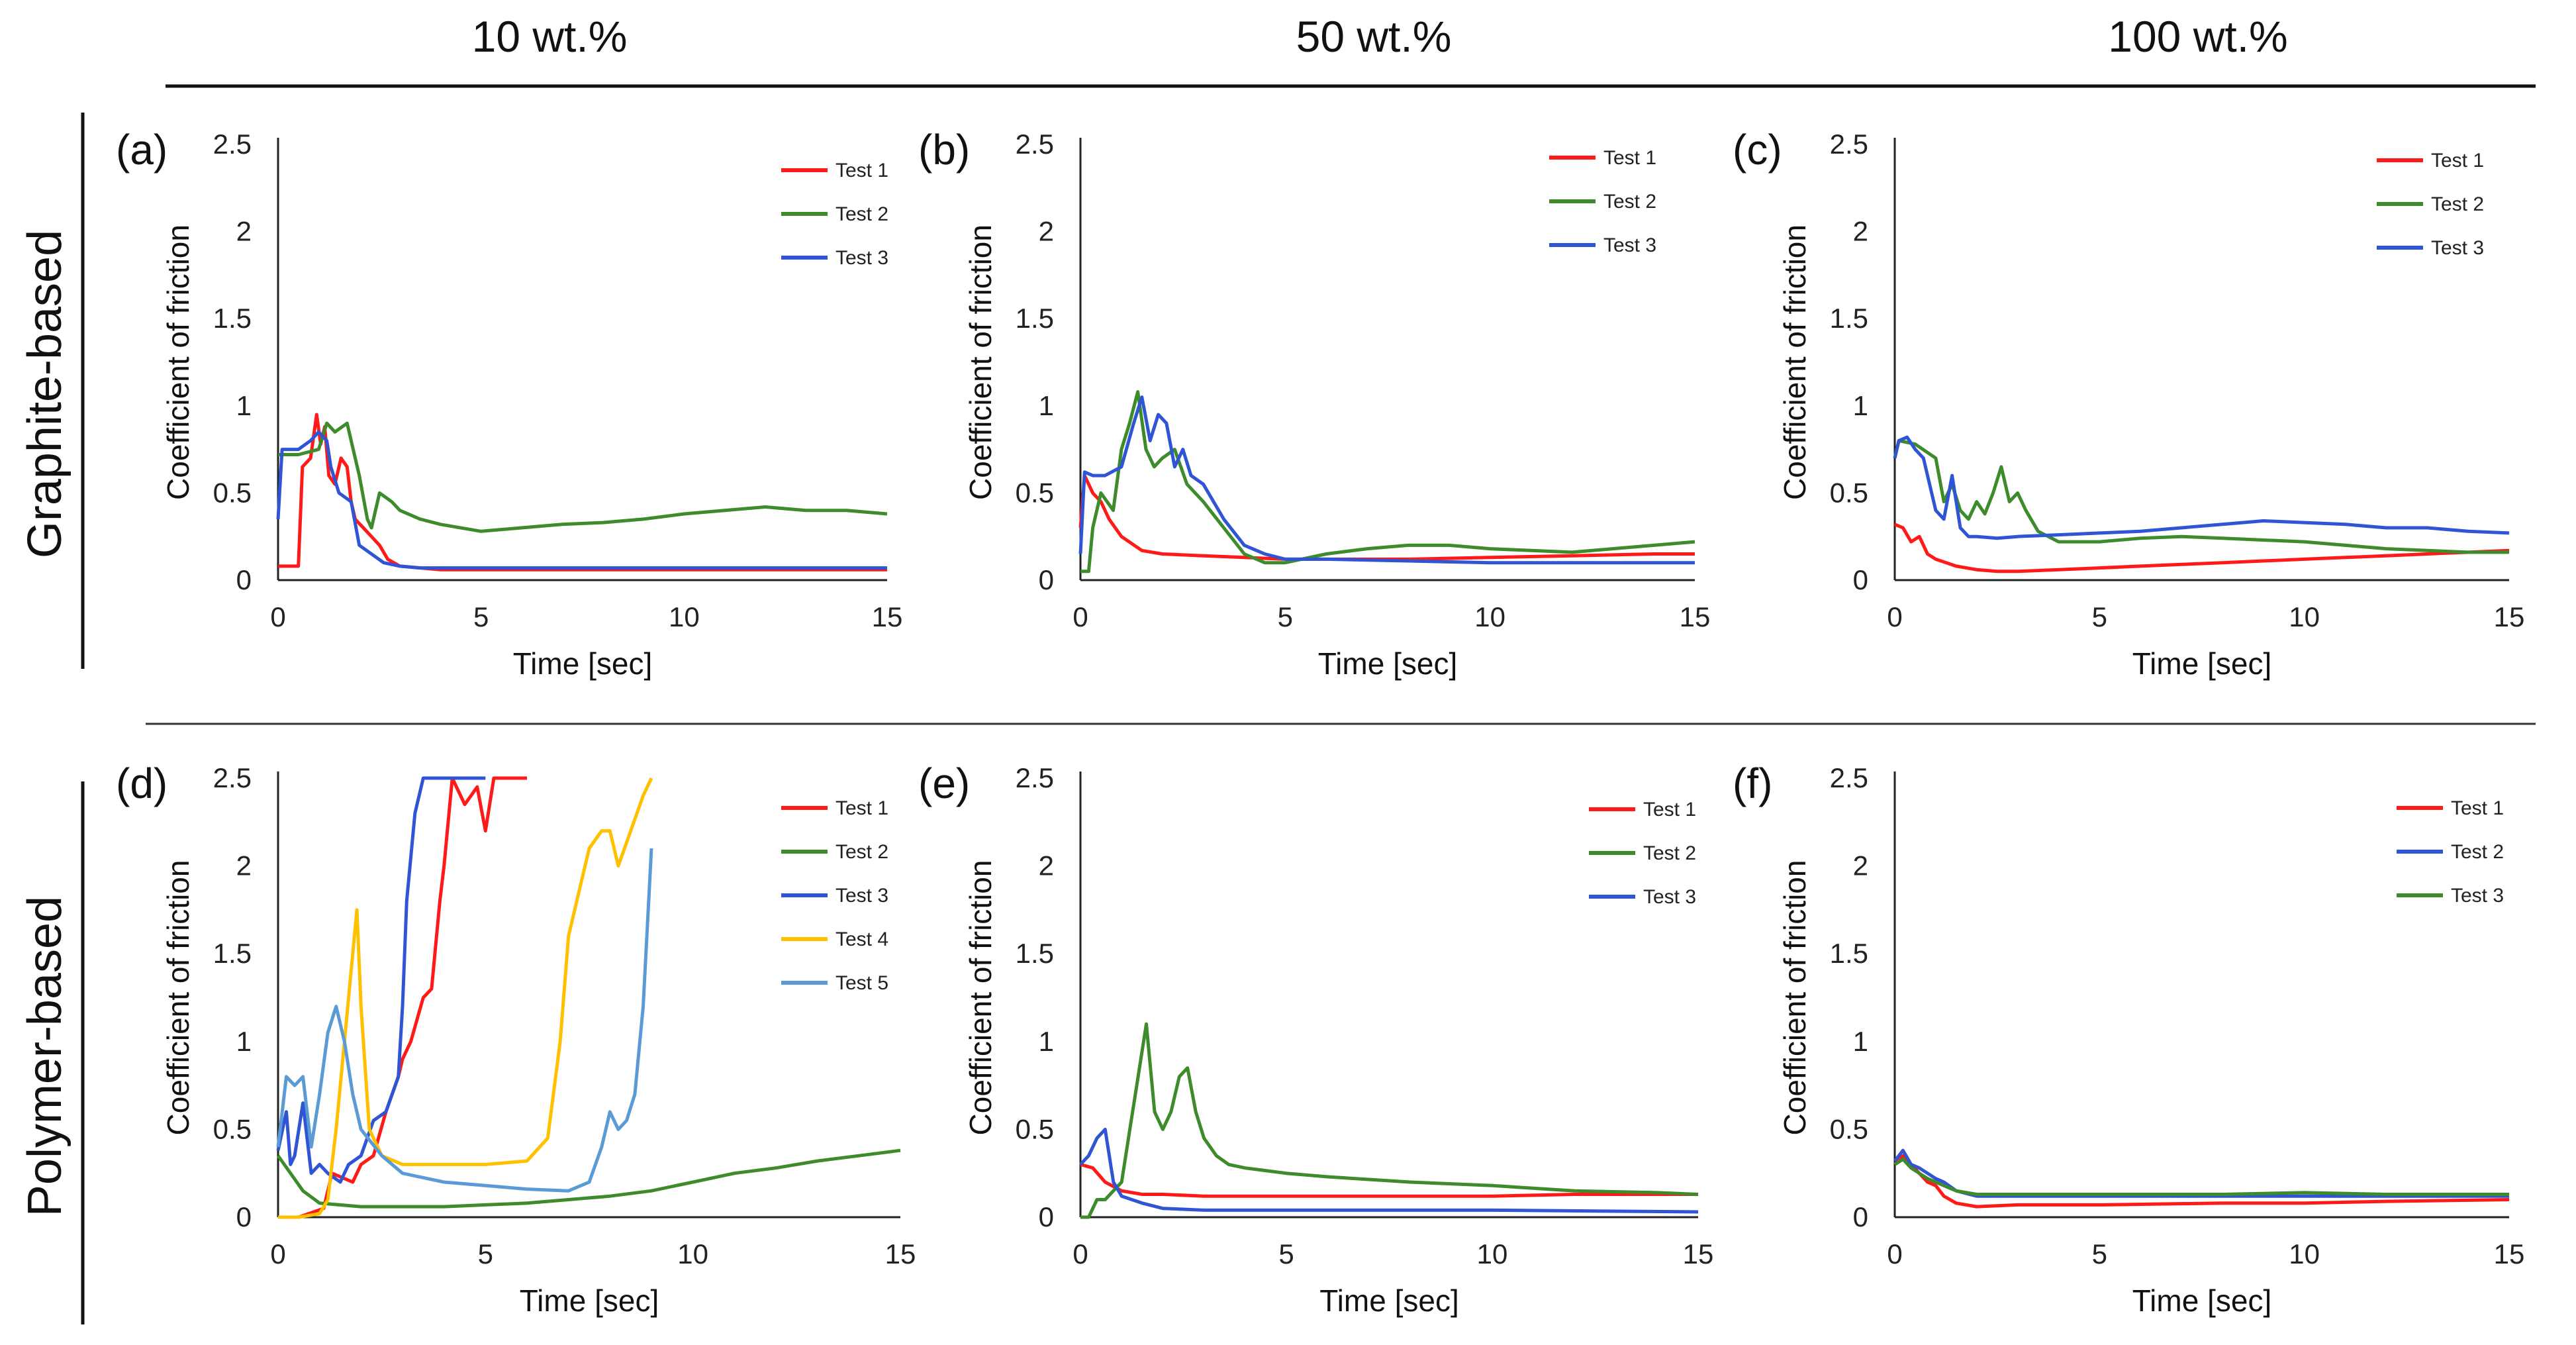 This screenshot has height=1345, width=2576. I want to click on legend: Test 1 Test 2 Test 3 Test 4 Test 5, so click(834, 895).